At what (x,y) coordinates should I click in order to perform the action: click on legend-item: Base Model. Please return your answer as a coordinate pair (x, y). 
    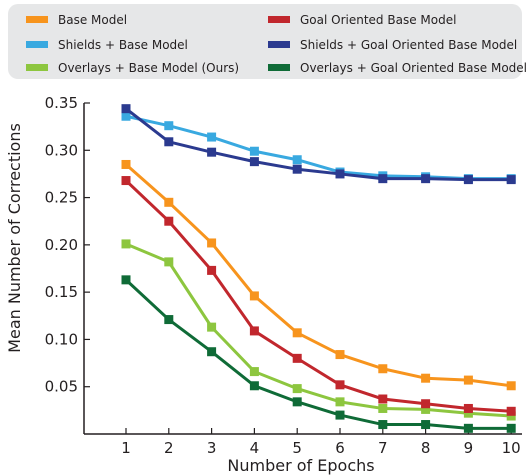
    Looking at the image, I should click on (76, 20).